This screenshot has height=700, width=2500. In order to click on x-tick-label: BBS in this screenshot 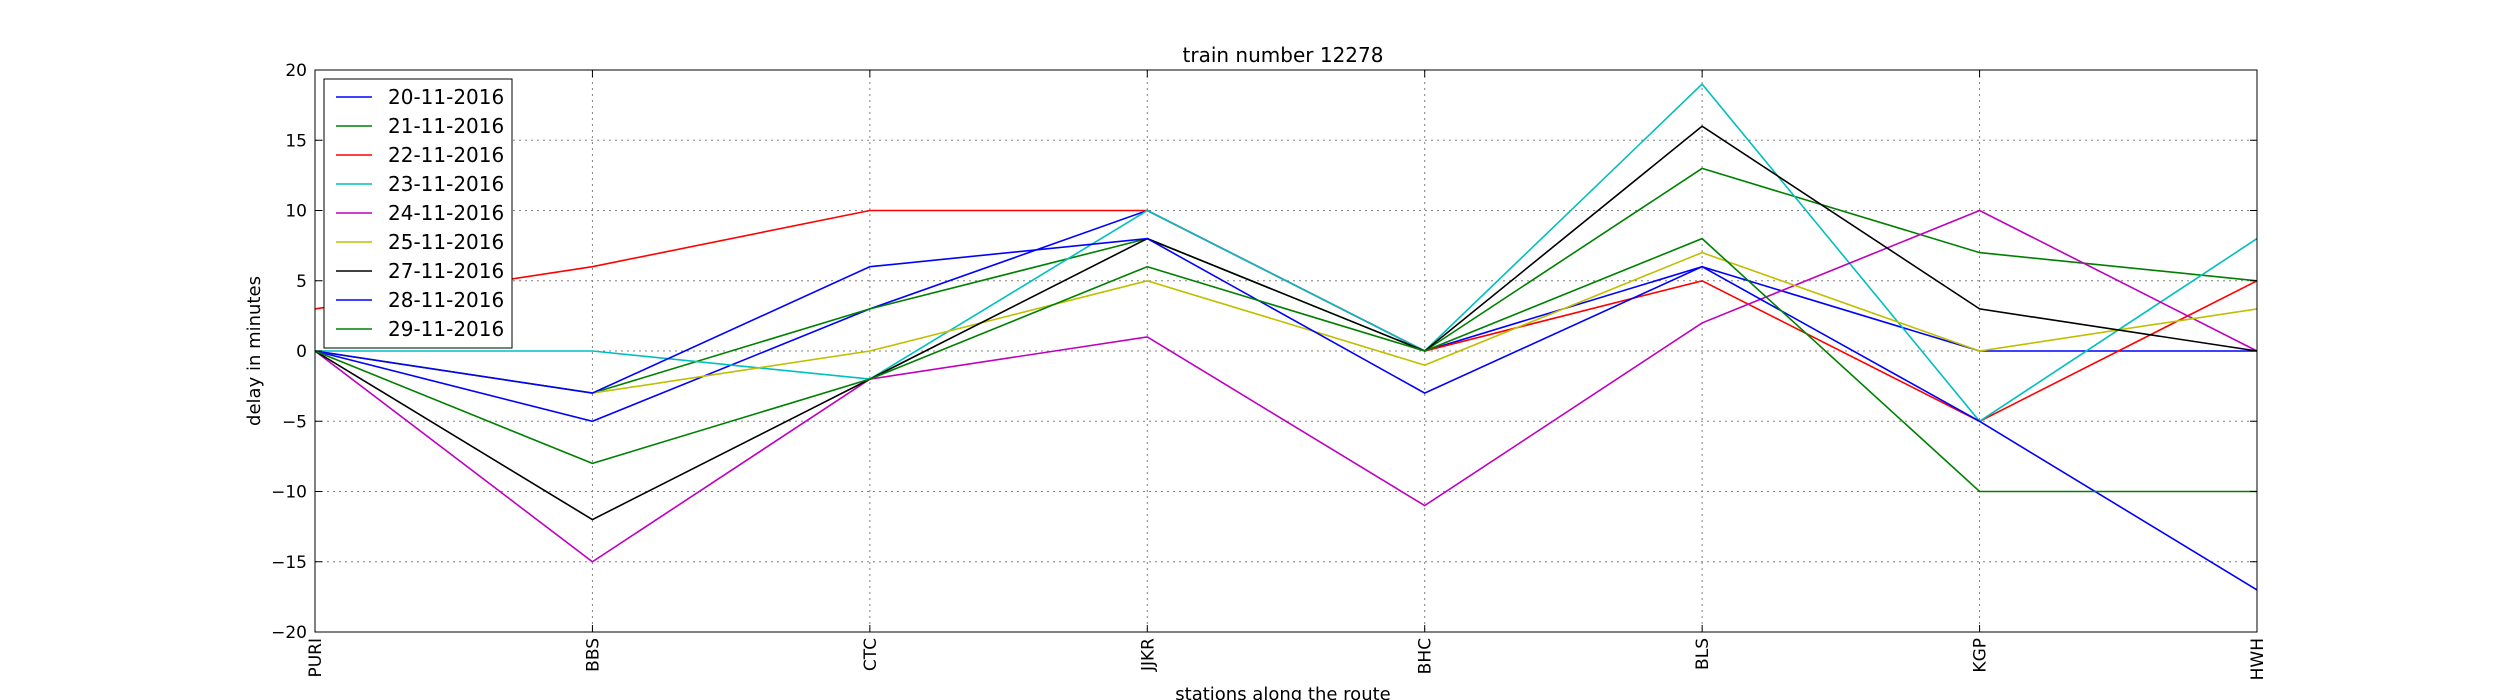, I will do `click(593, 655)`.